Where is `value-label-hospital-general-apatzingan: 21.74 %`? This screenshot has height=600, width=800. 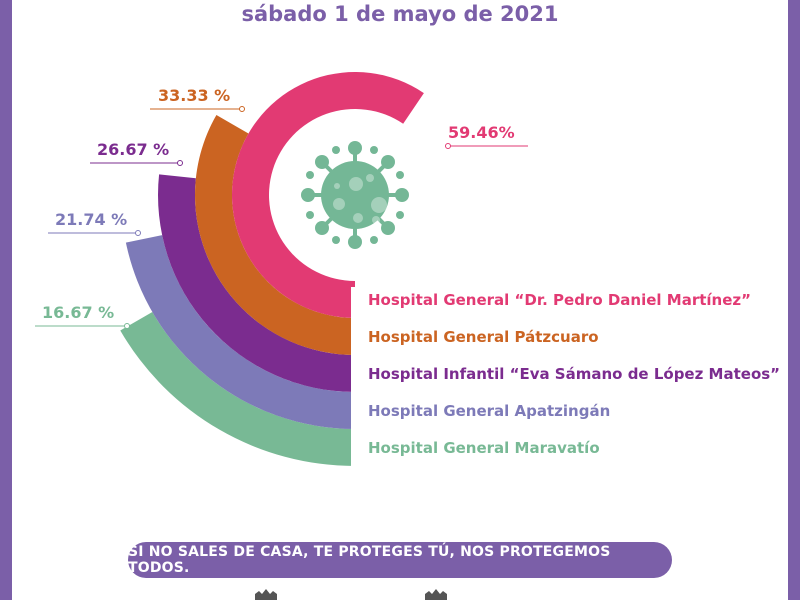
value-label-hospital-general-apatzingan: 21.74 % is located at coordinates (91, 219).